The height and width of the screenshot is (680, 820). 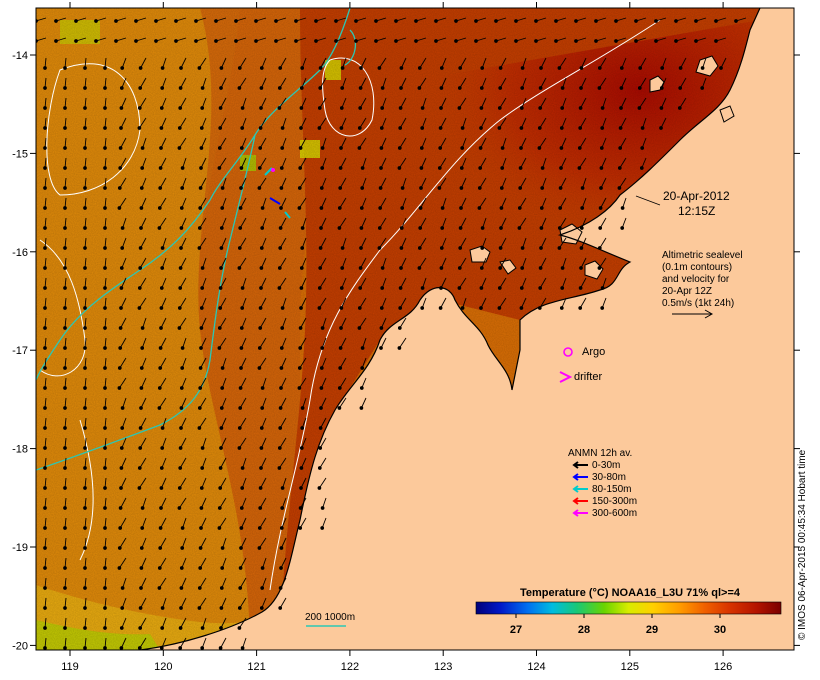 I want to click on anmn-legend-arrowhead, so click(x=575, y=501).